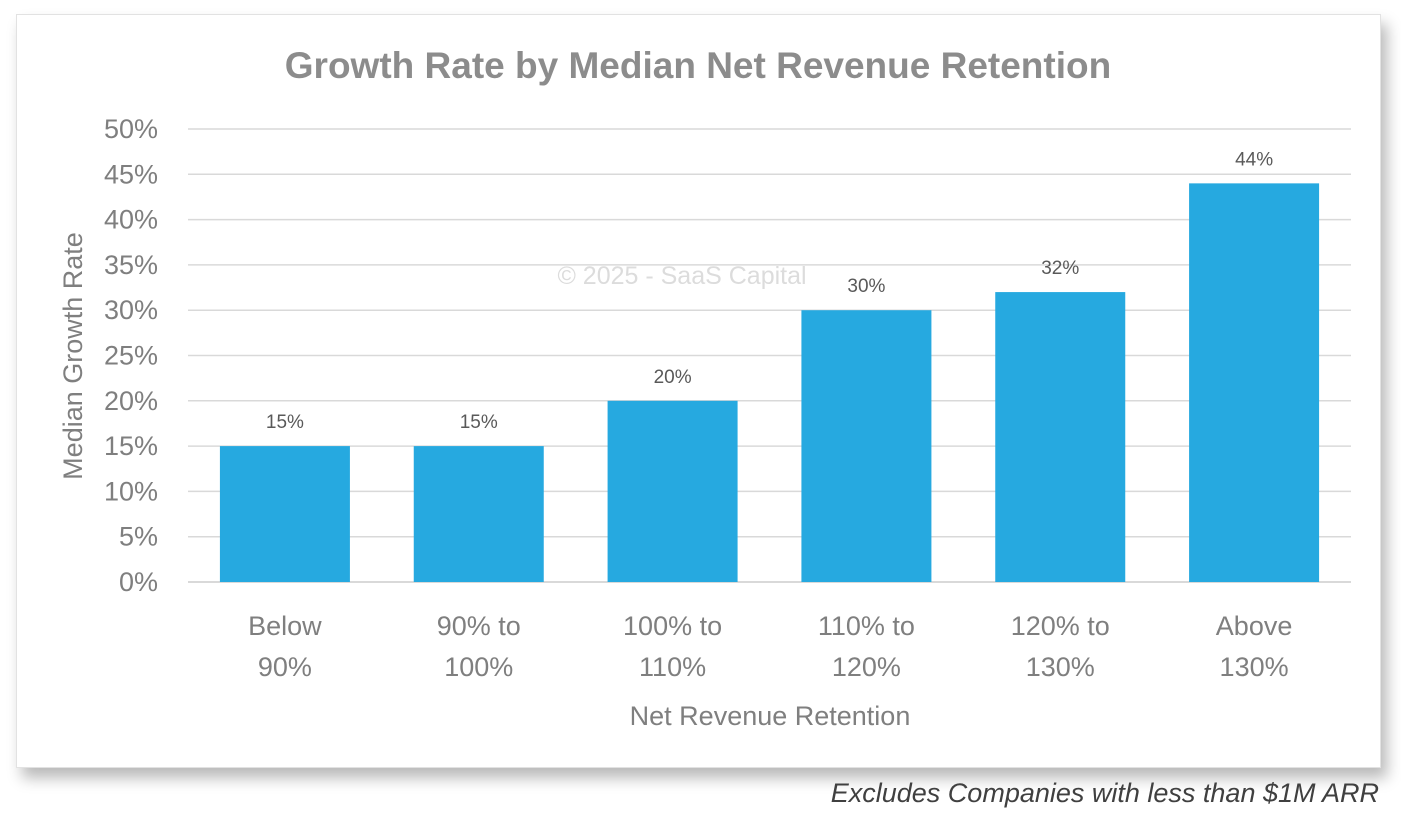  I want to click on y-tick-label: 45%, so click(131, 174).